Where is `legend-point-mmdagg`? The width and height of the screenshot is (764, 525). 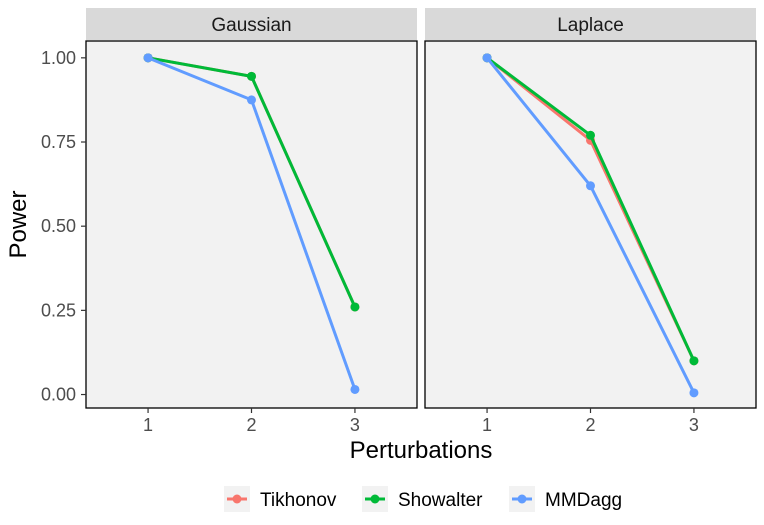 legend-point-mmdagg is located at coordinates (522, 499).